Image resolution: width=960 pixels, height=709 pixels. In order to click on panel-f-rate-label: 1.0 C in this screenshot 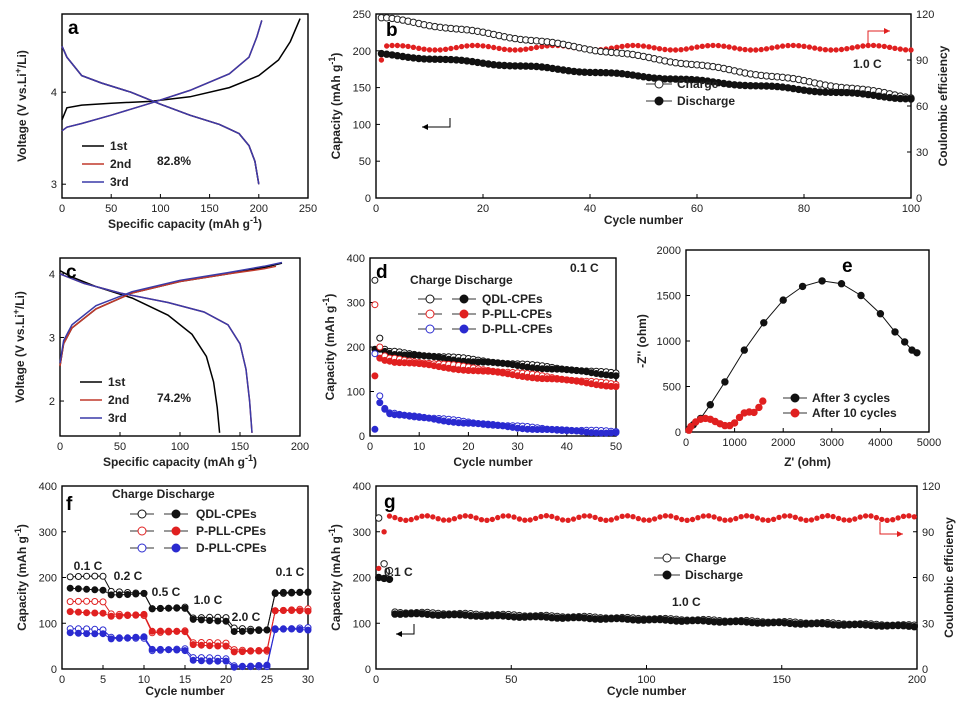, I will do `click(208, 600)`.